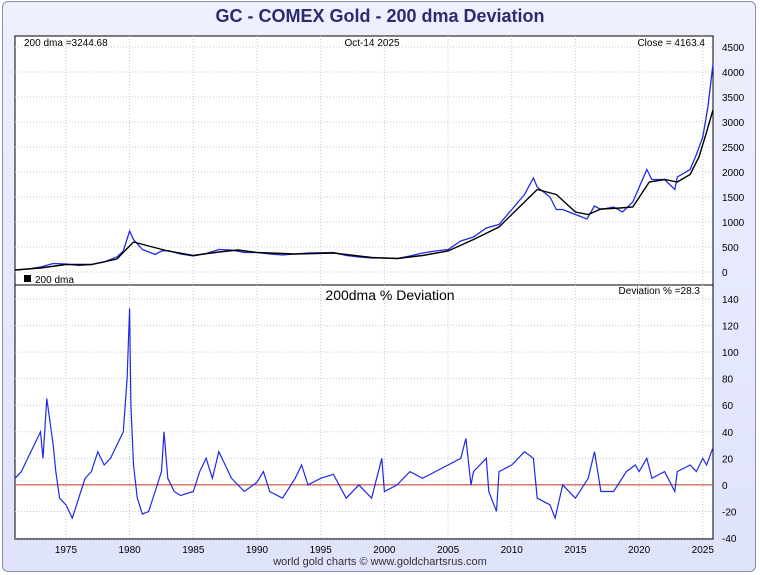 Image resolution: width=760 pixels, height=575 pixels. What do you see at coordinates (193, 550) in the screenshot?
I see `x-tick-label: 1985` at bounding box center [193, 550].